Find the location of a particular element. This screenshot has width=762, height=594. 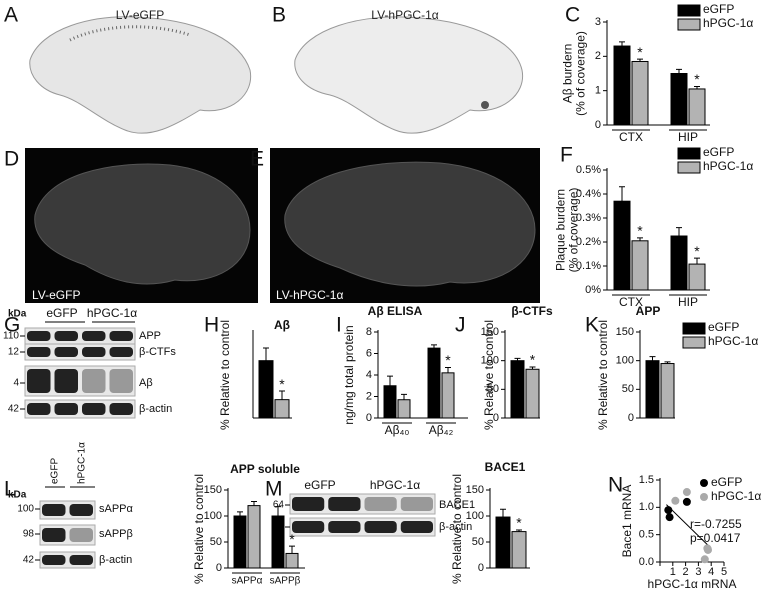

y-tick-label: 0.4% is located at coordinates (588, 194).